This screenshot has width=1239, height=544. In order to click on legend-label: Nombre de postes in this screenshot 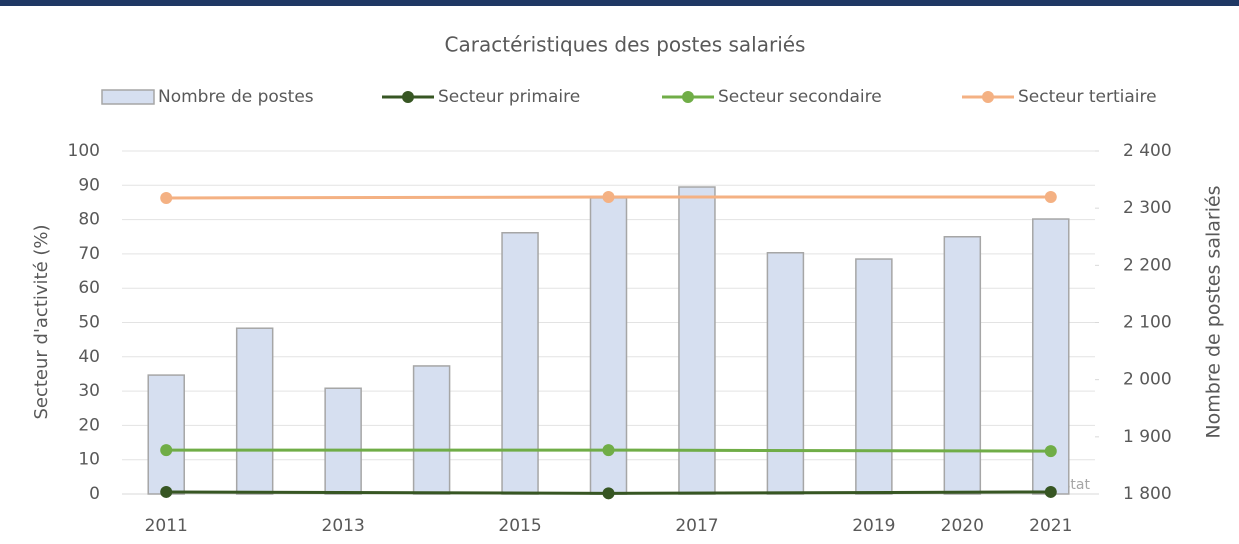, I will do `click(236, 97)`.